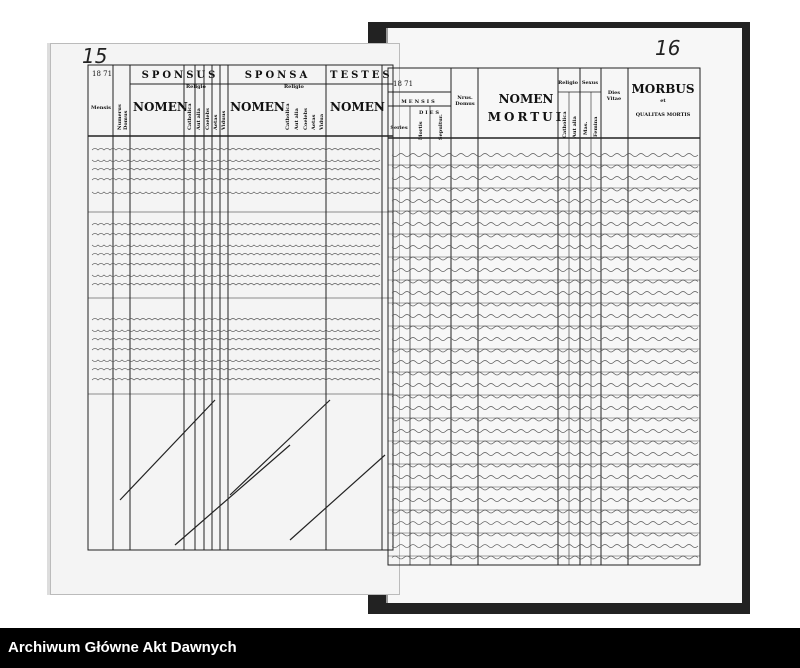 The height and width of the screenshot is (668, 800). What do you see at coordinates (357, 107) in the screenshot?
I see `testes-nomen: NOMEN` at bounding box center [357, 107].